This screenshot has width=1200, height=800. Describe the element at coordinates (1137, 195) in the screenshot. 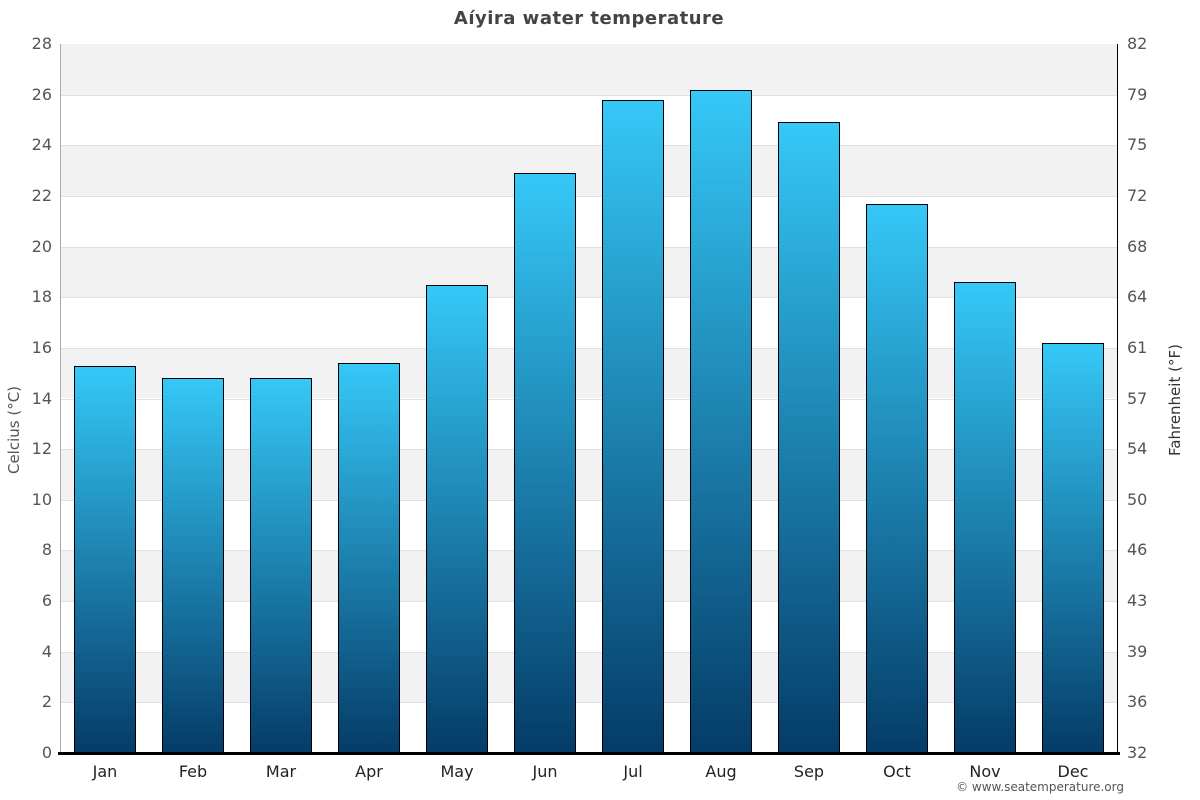

I see `y-tick-right-72: 72` at that location.